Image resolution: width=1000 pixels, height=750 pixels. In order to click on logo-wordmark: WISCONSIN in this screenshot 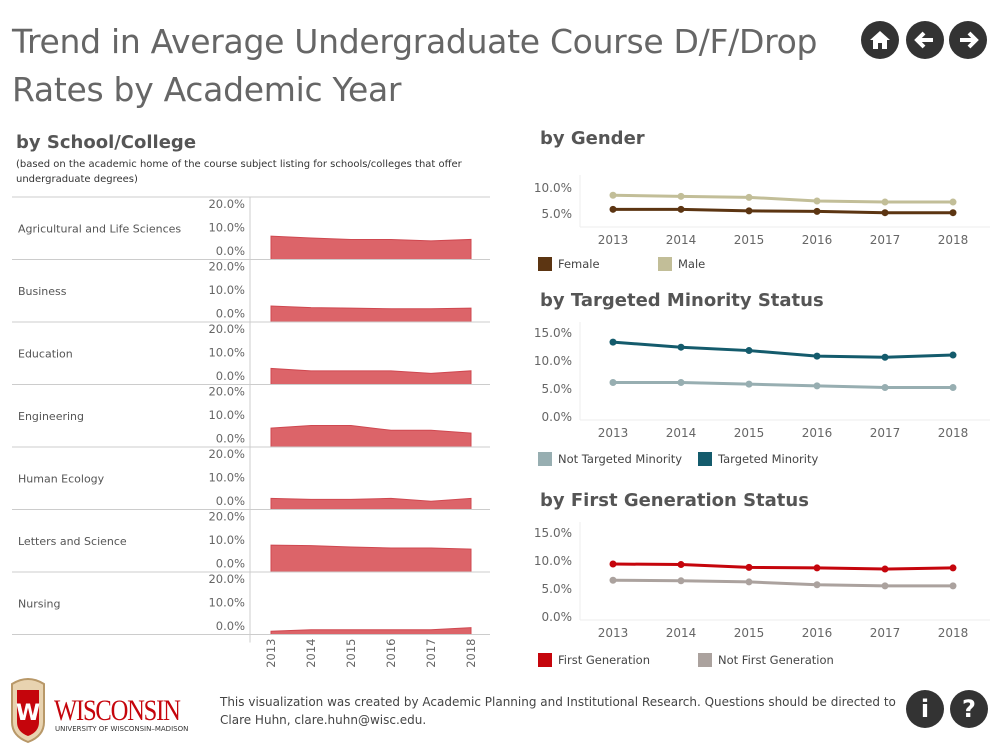, I will do `click(117, 710)`.